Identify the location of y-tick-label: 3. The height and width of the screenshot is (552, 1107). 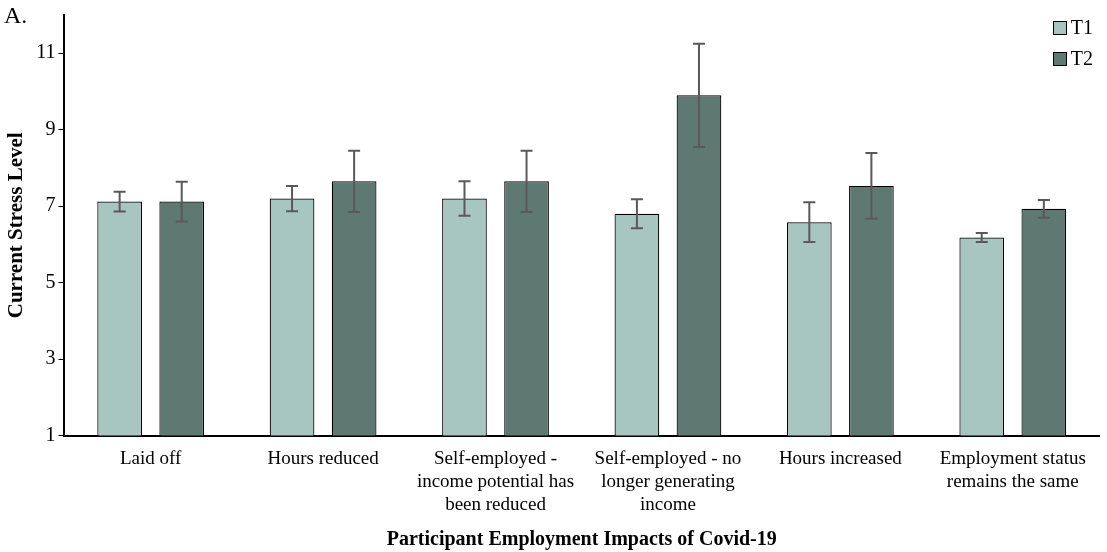
(50, 357).